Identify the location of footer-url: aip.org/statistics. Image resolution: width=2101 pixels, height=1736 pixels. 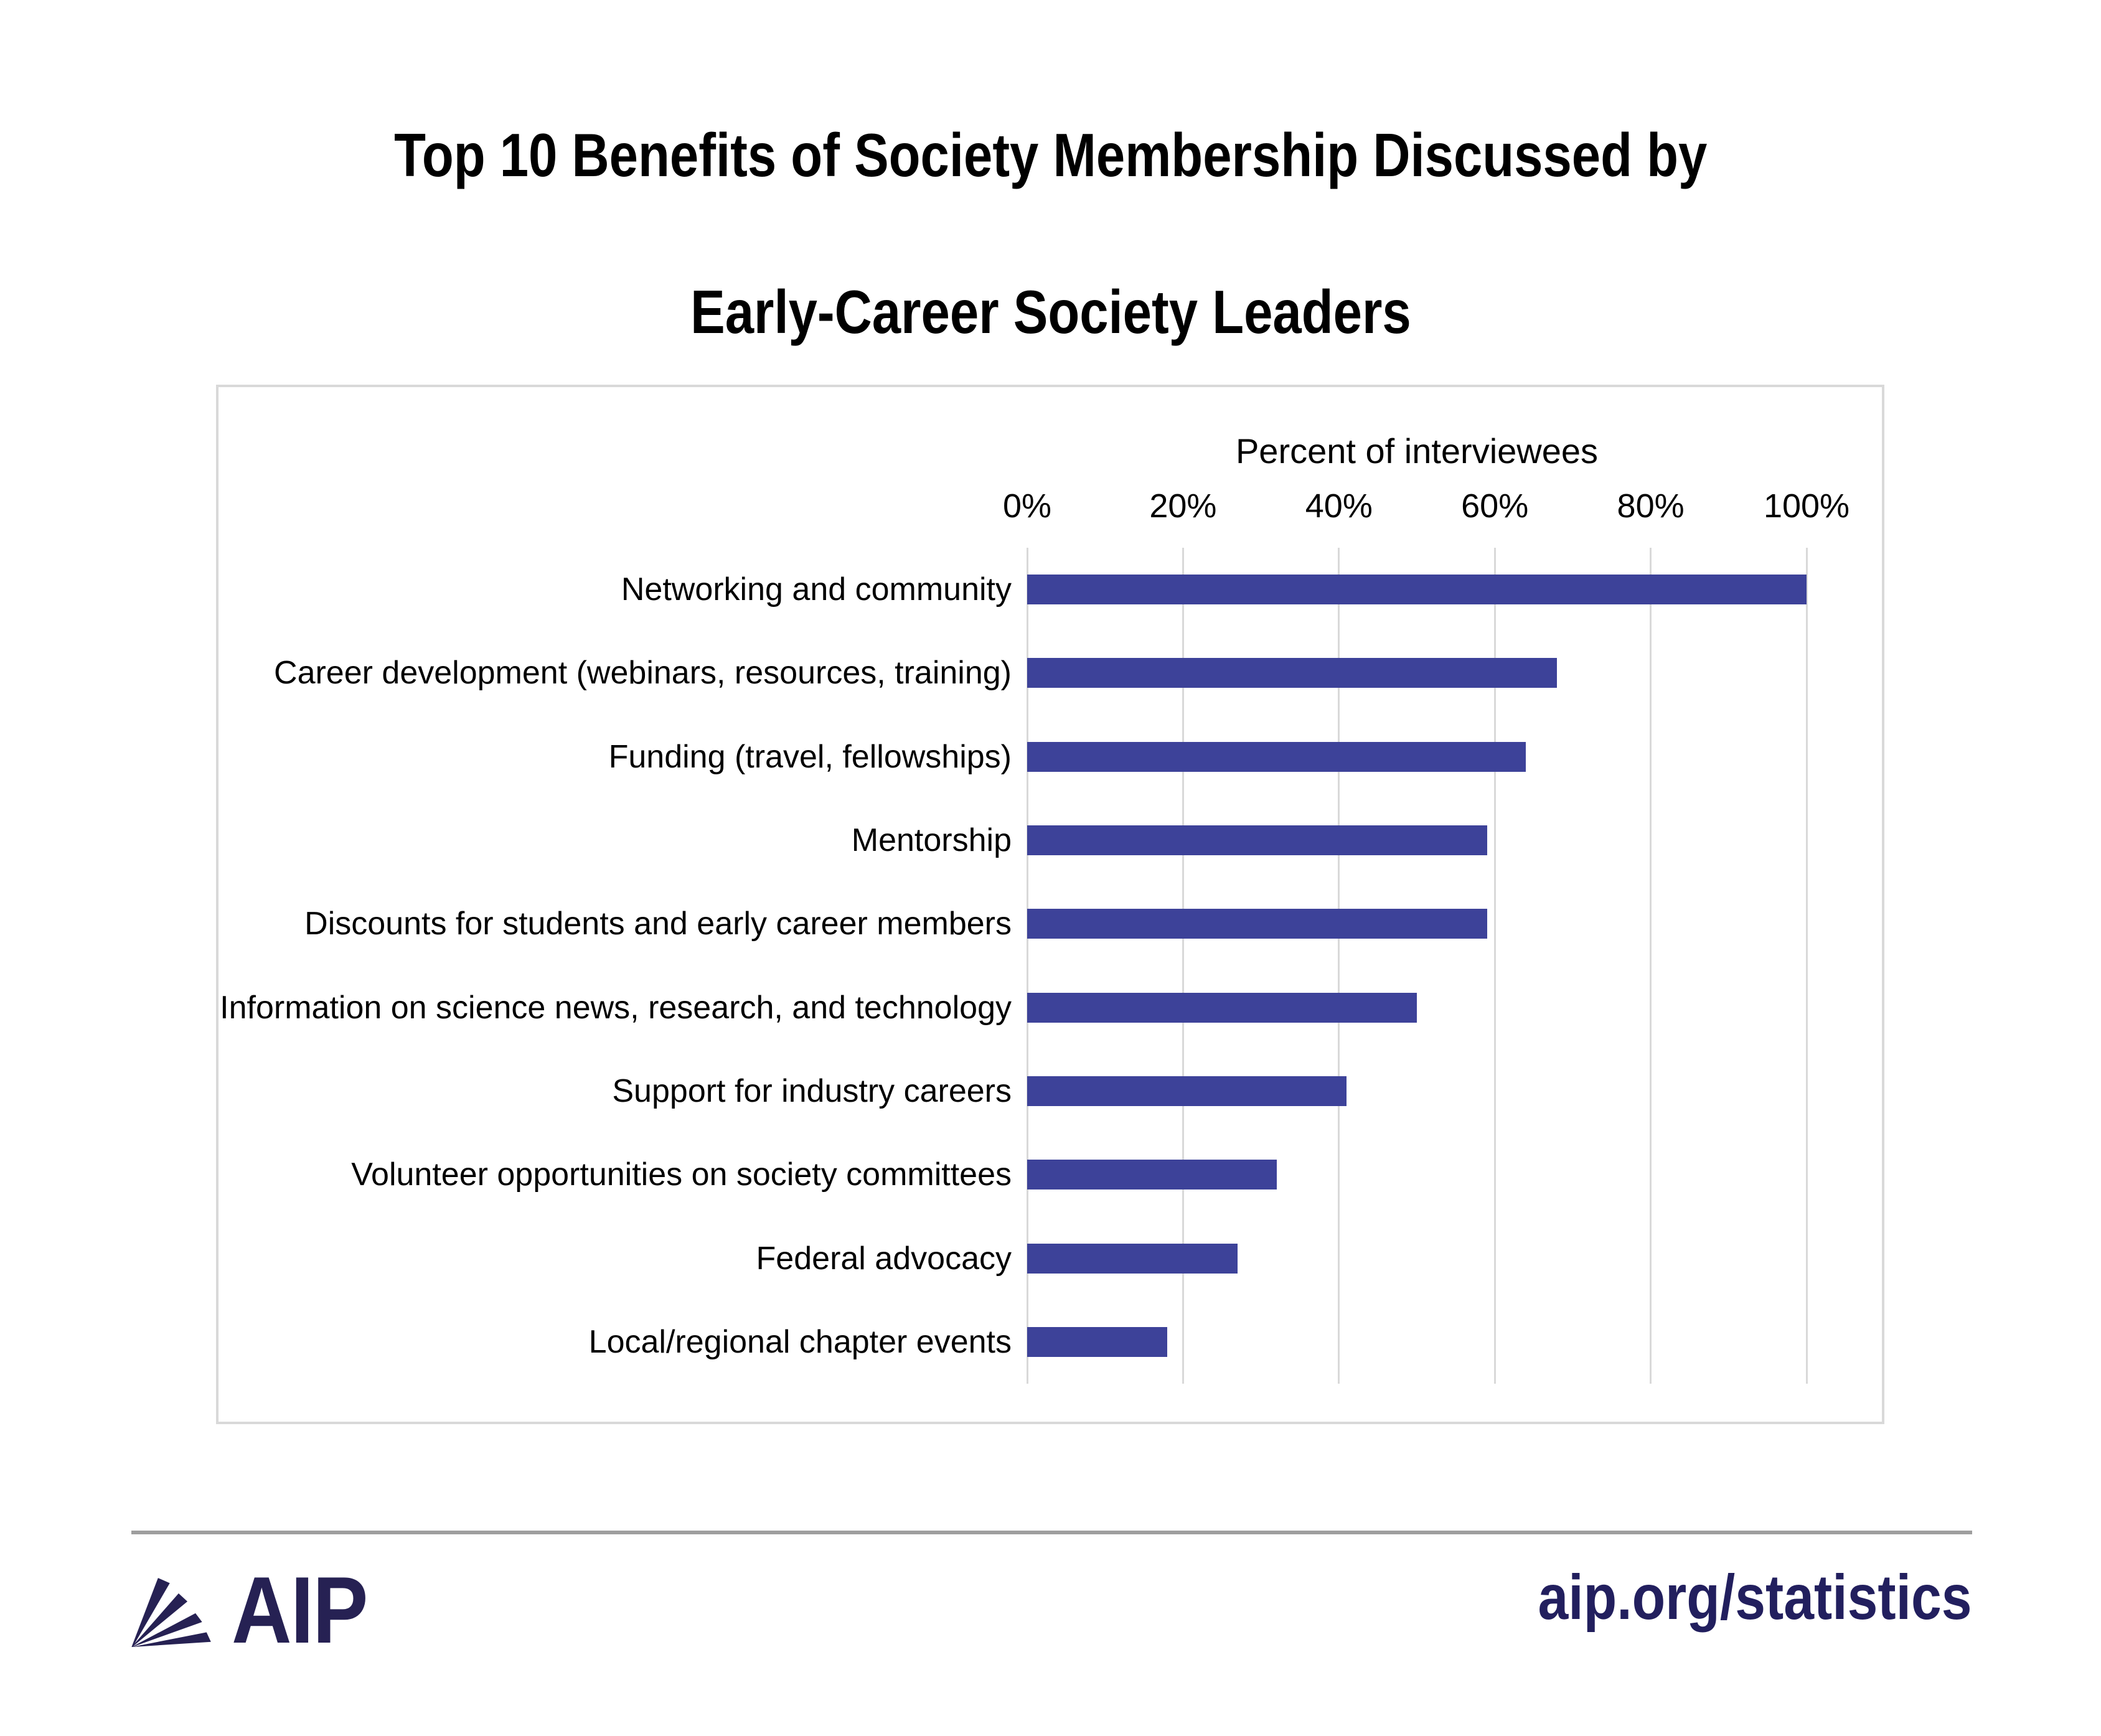
(1755, 1597).